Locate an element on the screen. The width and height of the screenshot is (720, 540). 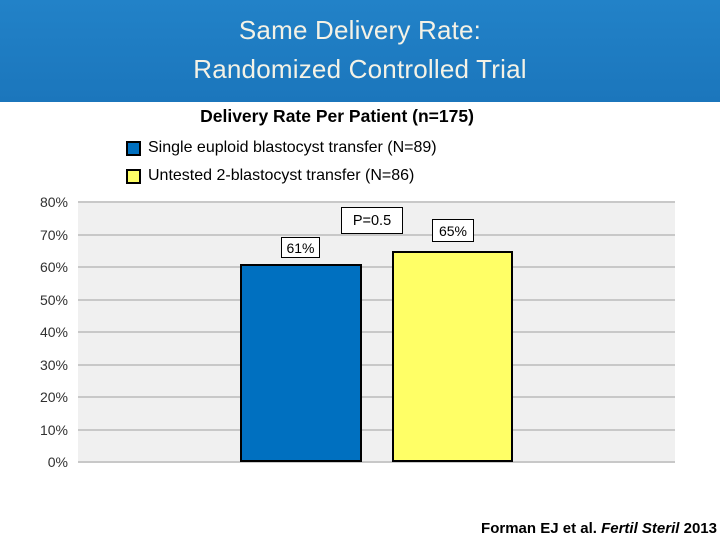
value-label-bar2: 65% is located at coordinates (453, 230).